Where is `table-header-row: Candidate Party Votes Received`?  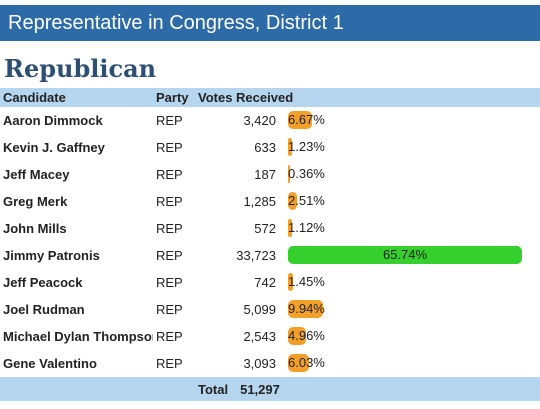 table-header-row: Candidate Party Votes Received is located at coordinates (270, 97).